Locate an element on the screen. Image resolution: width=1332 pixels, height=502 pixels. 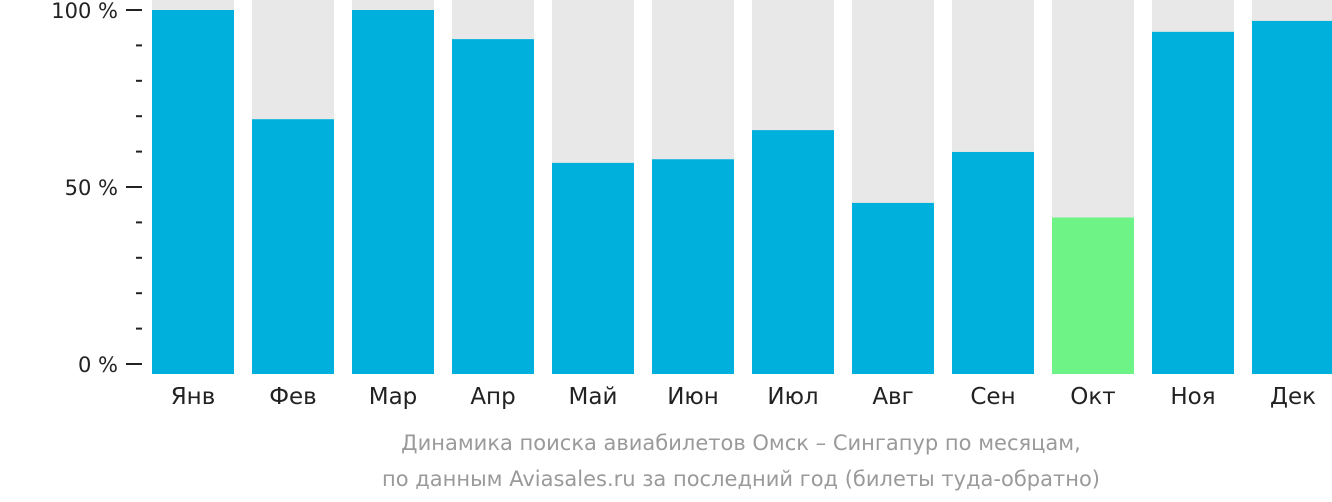
x-tick-label: Ноя is located at coordinates (1192, 397).